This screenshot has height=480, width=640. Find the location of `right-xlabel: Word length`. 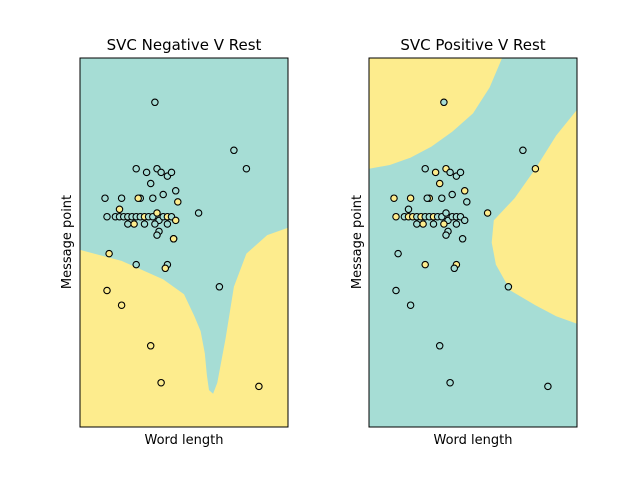

right-xlabel: Word length is located at coordinates (473, 440).